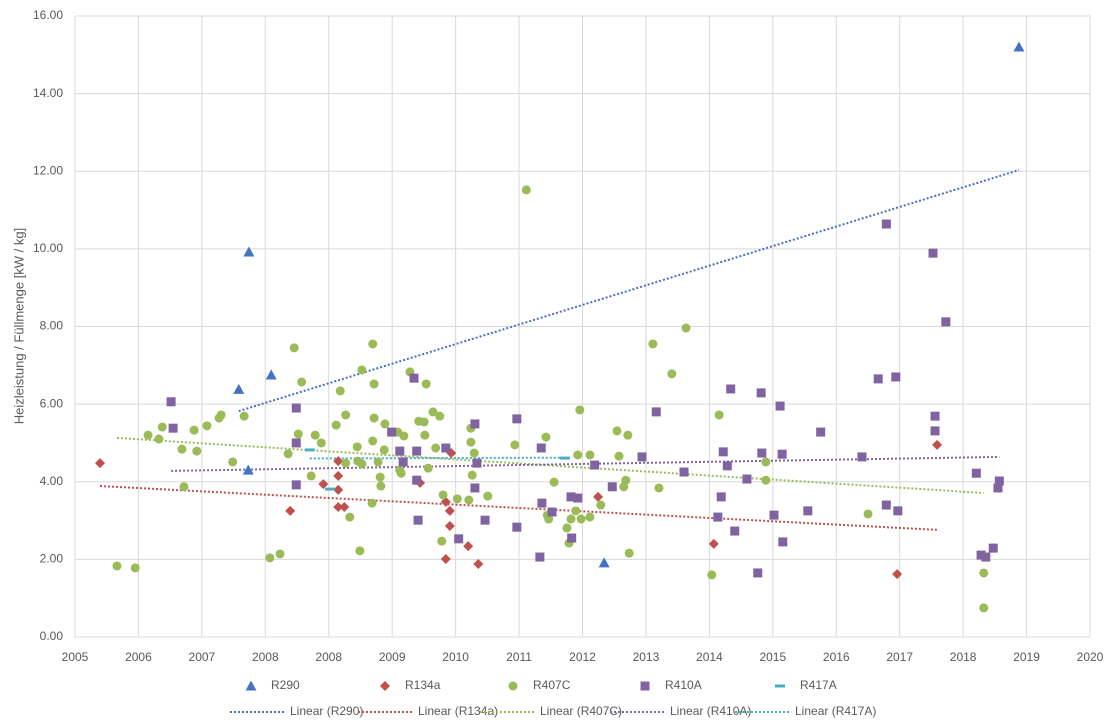  Describe the element at coordinates (646, 657) in the screenshot. I see `x-tick-label: 2013` at that location.